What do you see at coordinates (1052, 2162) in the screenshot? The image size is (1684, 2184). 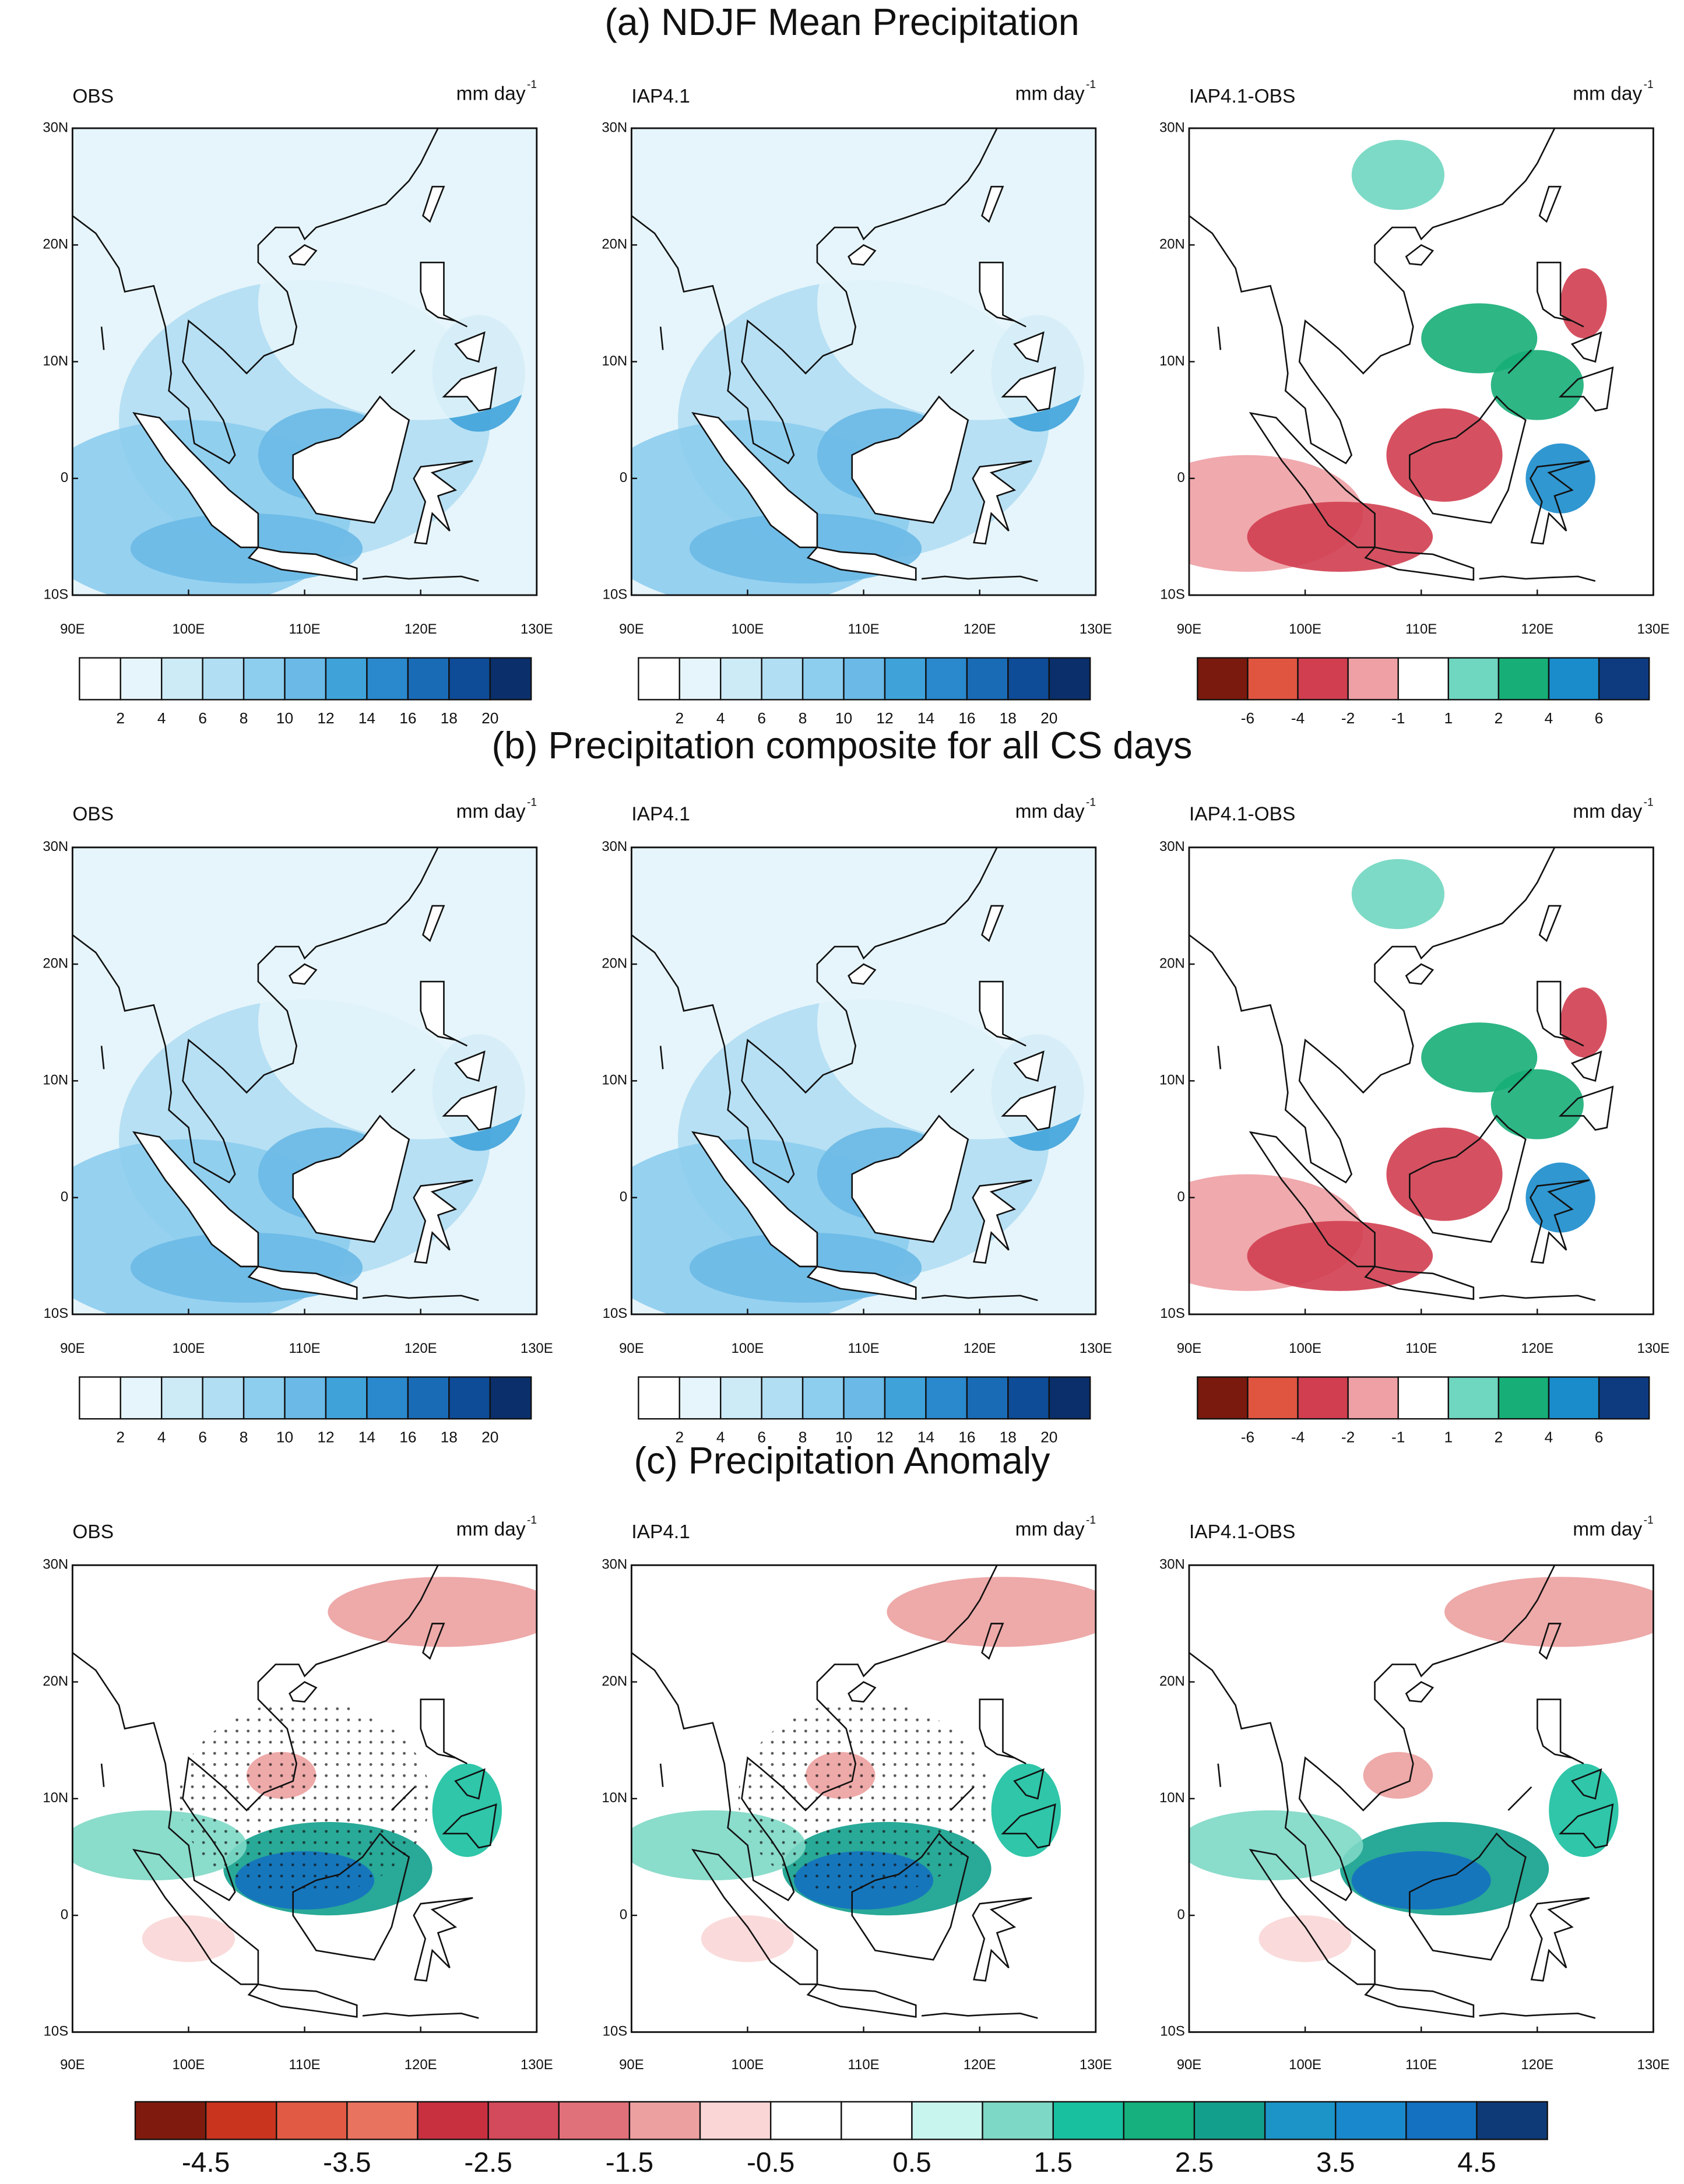 I see `colorbar-label: 1.5` at bounding box center [1052, 2162].